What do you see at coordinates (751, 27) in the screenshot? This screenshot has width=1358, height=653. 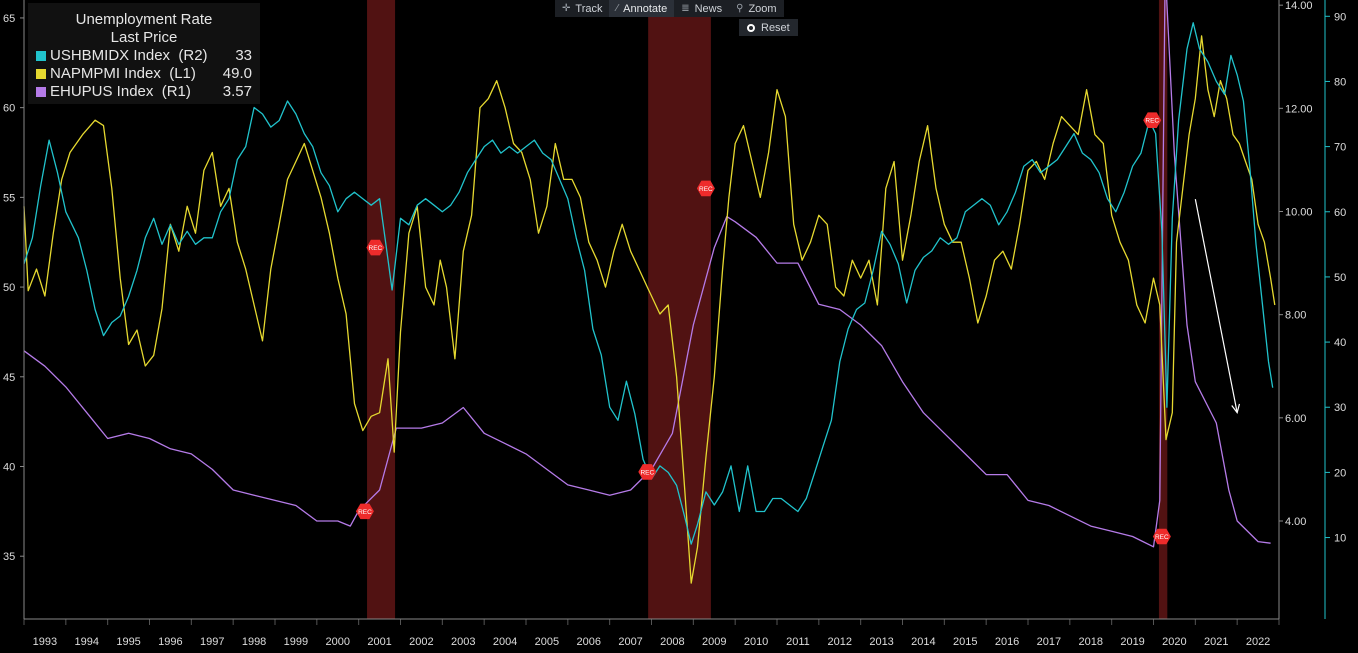 I see `reset-icon` at bounding box center [751, 27].